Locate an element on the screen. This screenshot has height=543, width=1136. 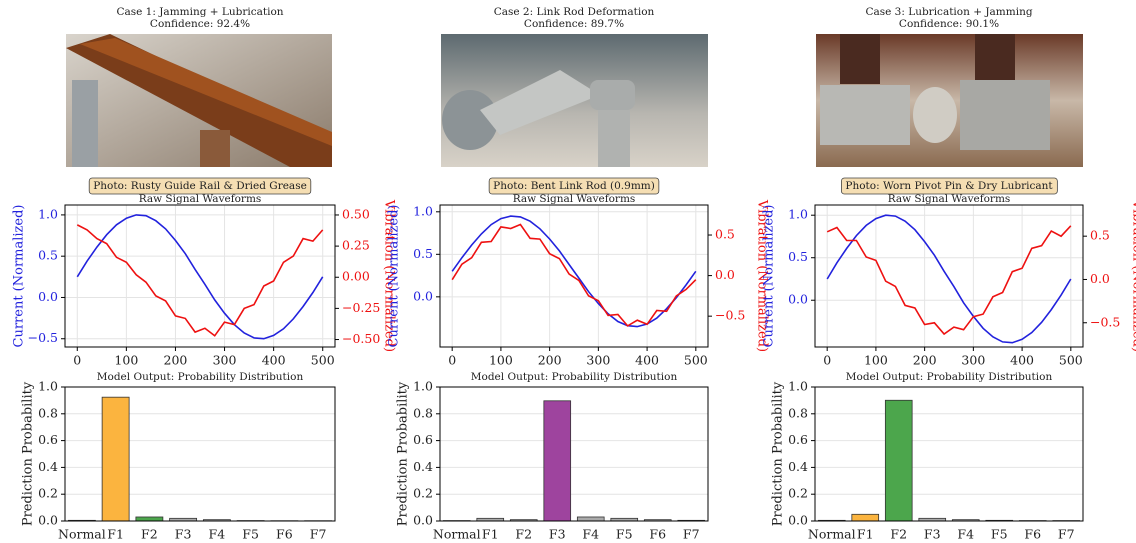
y2-tick-label: 0.00 is located at coordinates (356, 276).